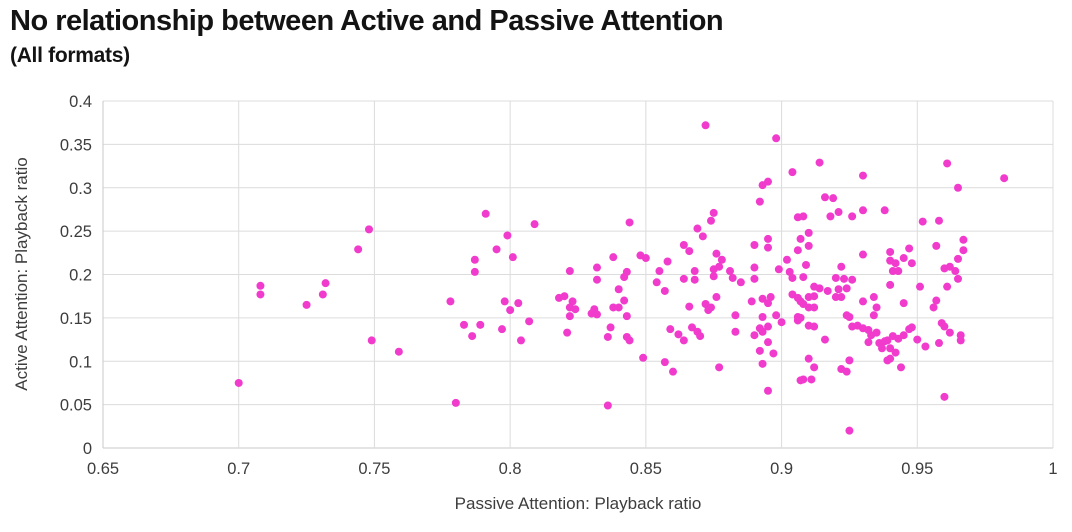 This screenshot has height=532, width=1072. Describe the element at coordinates (70, 55) in the screenshot. I see `chart-subtitle: (All formats)` at that location.